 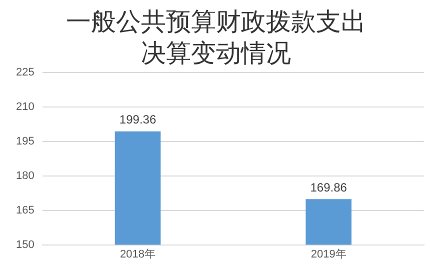 I want to click on y-tick-label: 195, so click(x=25, y=141).